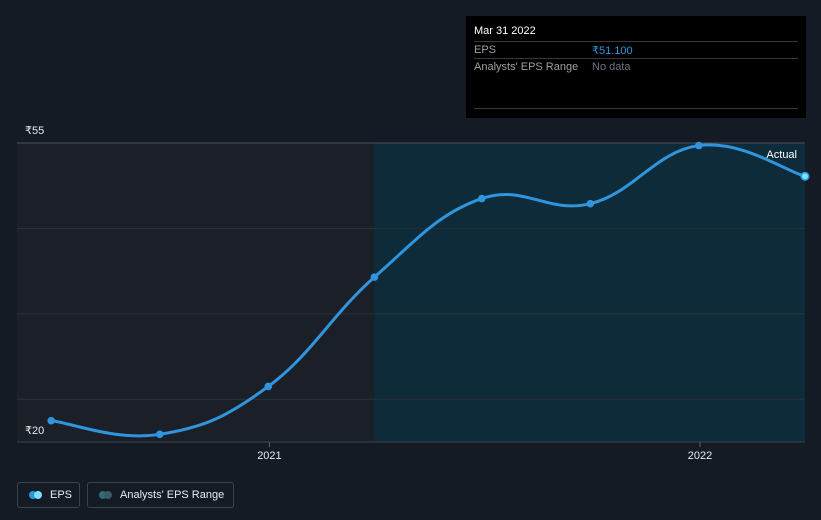 Image resolution: width=821 pixels, height=520 pixels. I want to click on tooltip-range-value: No data, so click(611, 67).